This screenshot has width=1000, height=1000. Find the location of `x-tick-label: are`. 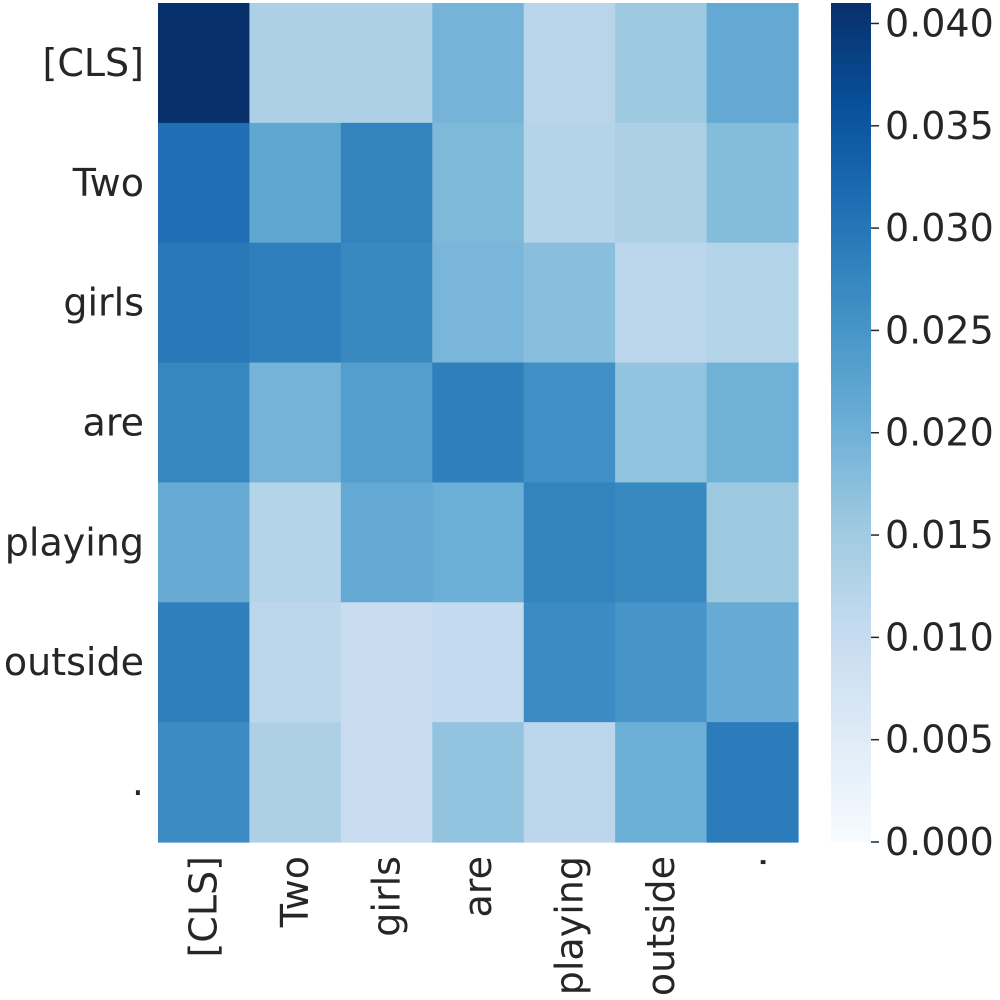

x-tick-label: are is located at coordinates (478, 886).